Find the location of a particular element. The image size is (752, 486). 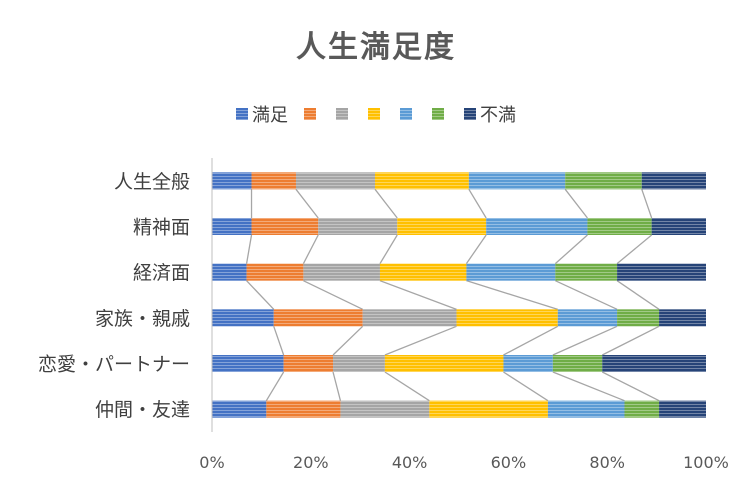

chart-legend: 満足 不満 is located at coordinates (376, 114).